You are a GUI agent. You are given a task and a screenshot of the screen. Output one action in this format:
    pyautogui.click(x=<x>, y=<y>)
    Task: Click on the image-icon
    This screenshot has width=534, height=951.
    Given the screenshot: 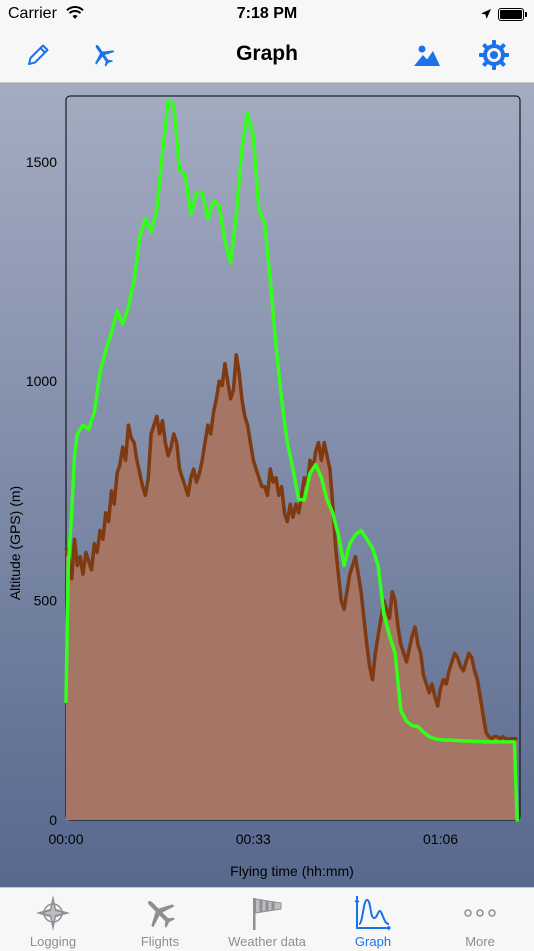 What is the action you would take?
    pyautogui.click(x=427, y=55)
    